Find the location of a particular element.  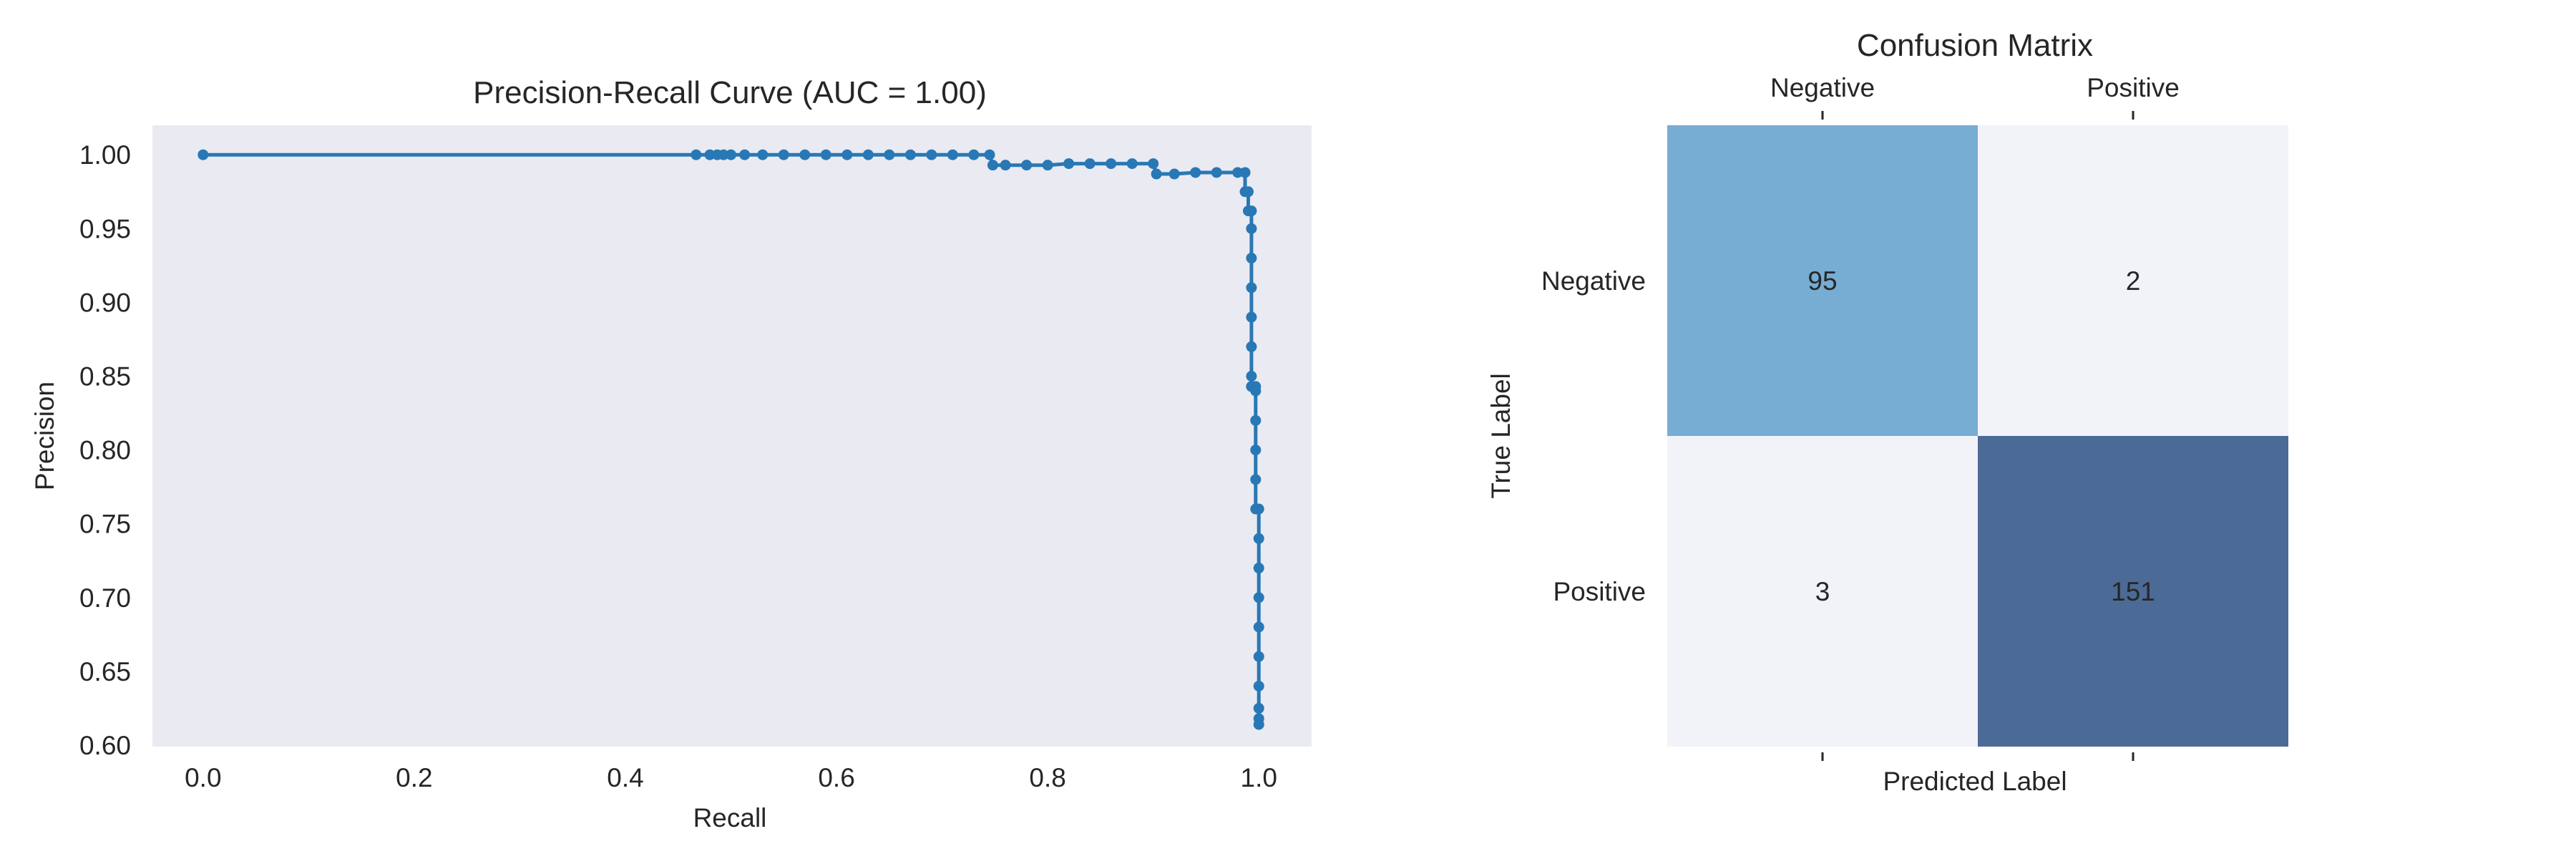

pr-y-tick-label: 0.90 is located at coordinates (105, 302).